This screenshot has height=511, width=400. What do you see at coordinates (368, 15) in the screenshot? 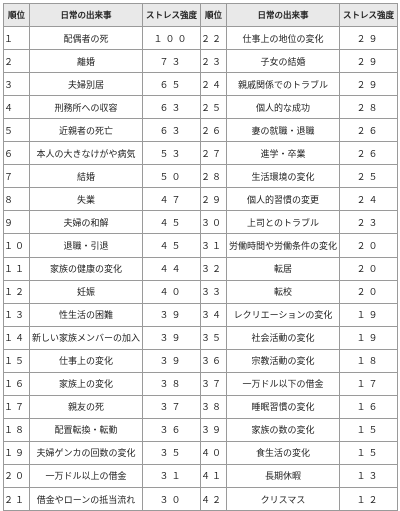
I see `header-score-right: ストレス強度` at bounding box center [368, 15].